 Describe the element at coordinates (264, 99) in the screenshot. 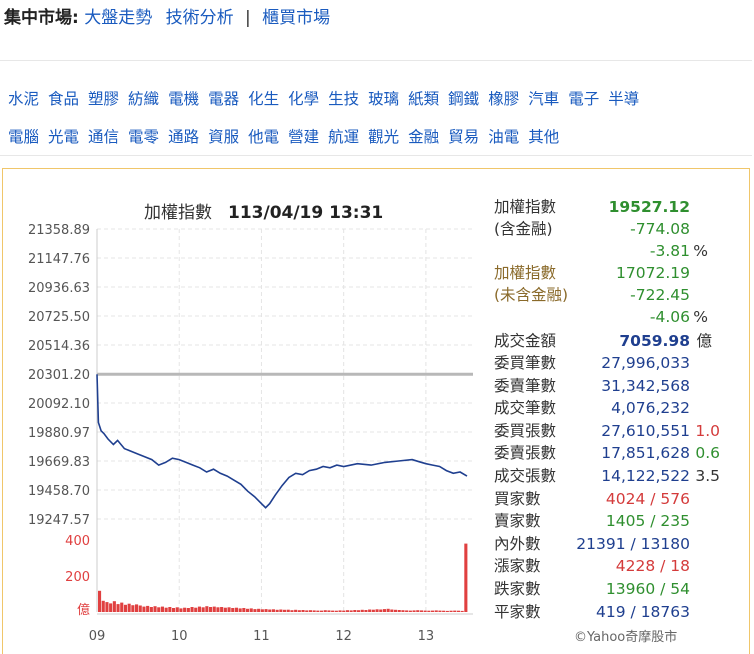

I see `category-link: 化生` at that location.